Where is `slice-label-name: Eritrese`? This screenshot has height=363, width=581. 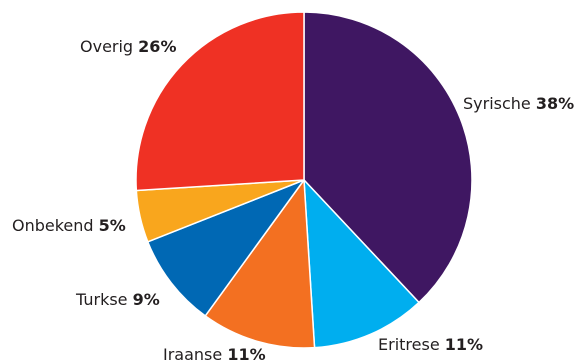
slice-label-name: Eritrese is located at coordinates (411, 344).